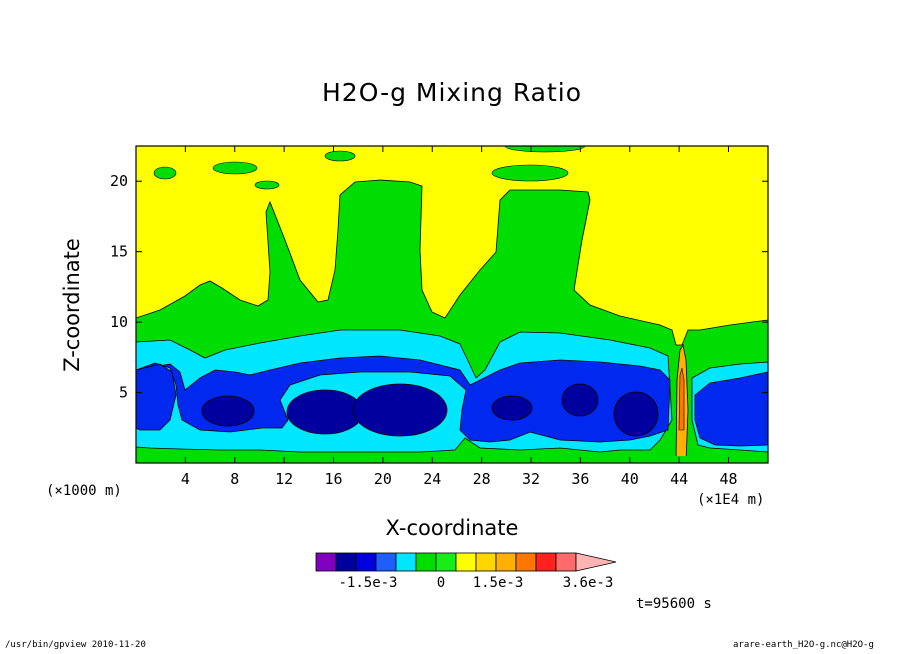  I want to click on x-unit-right: (×1E4 m), so click(731, 500).